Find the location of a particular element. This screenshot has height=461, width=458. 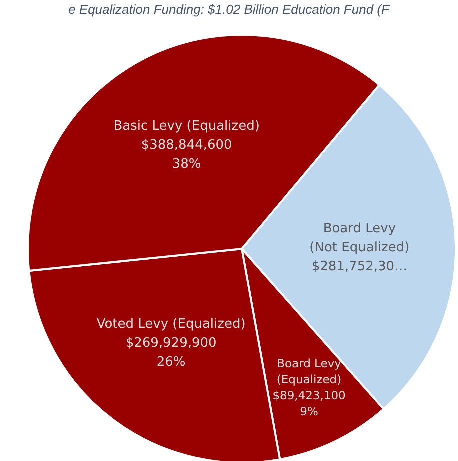

data-label: $388,844,600 38% is located at coordinates (186, 155).